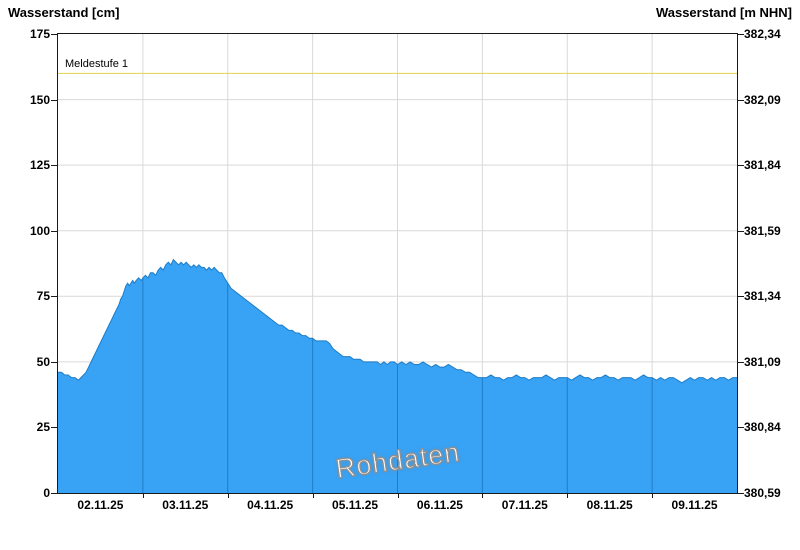 The height and width of the screenshot is (550, 800). What do you see at coordinates (100, 505) in the screenshot?
I see `x-axis-date-label: 02.11.25` at bounding box center [100, 505].